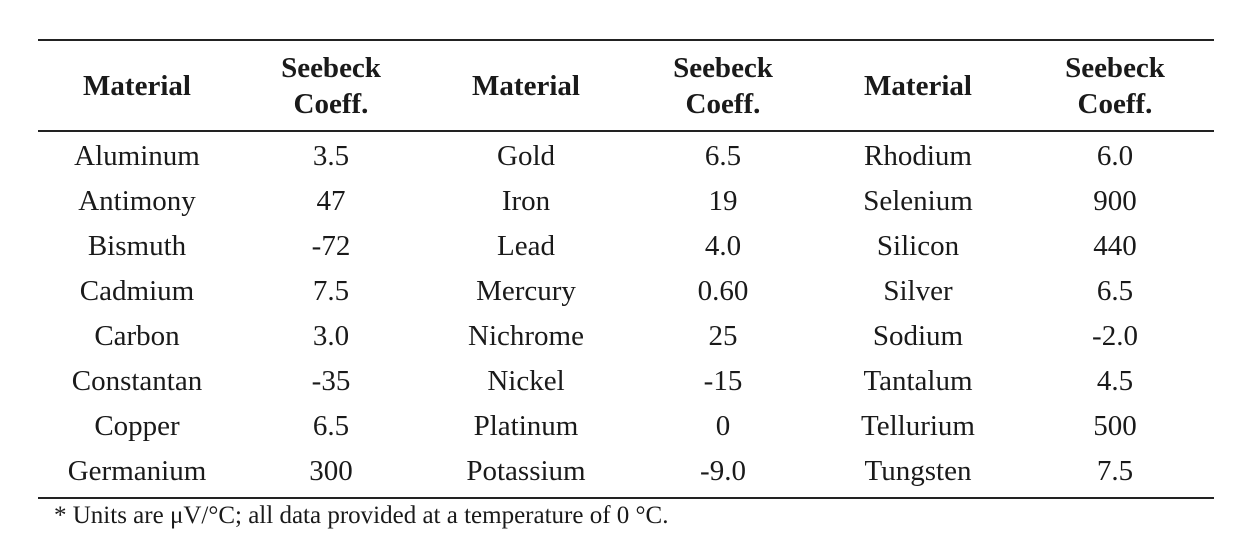 This screenshot has height=537, width=1248. Describe the element at coordinates (526, 246) in the screenshot. I see `material-cell: Lead` at that location.